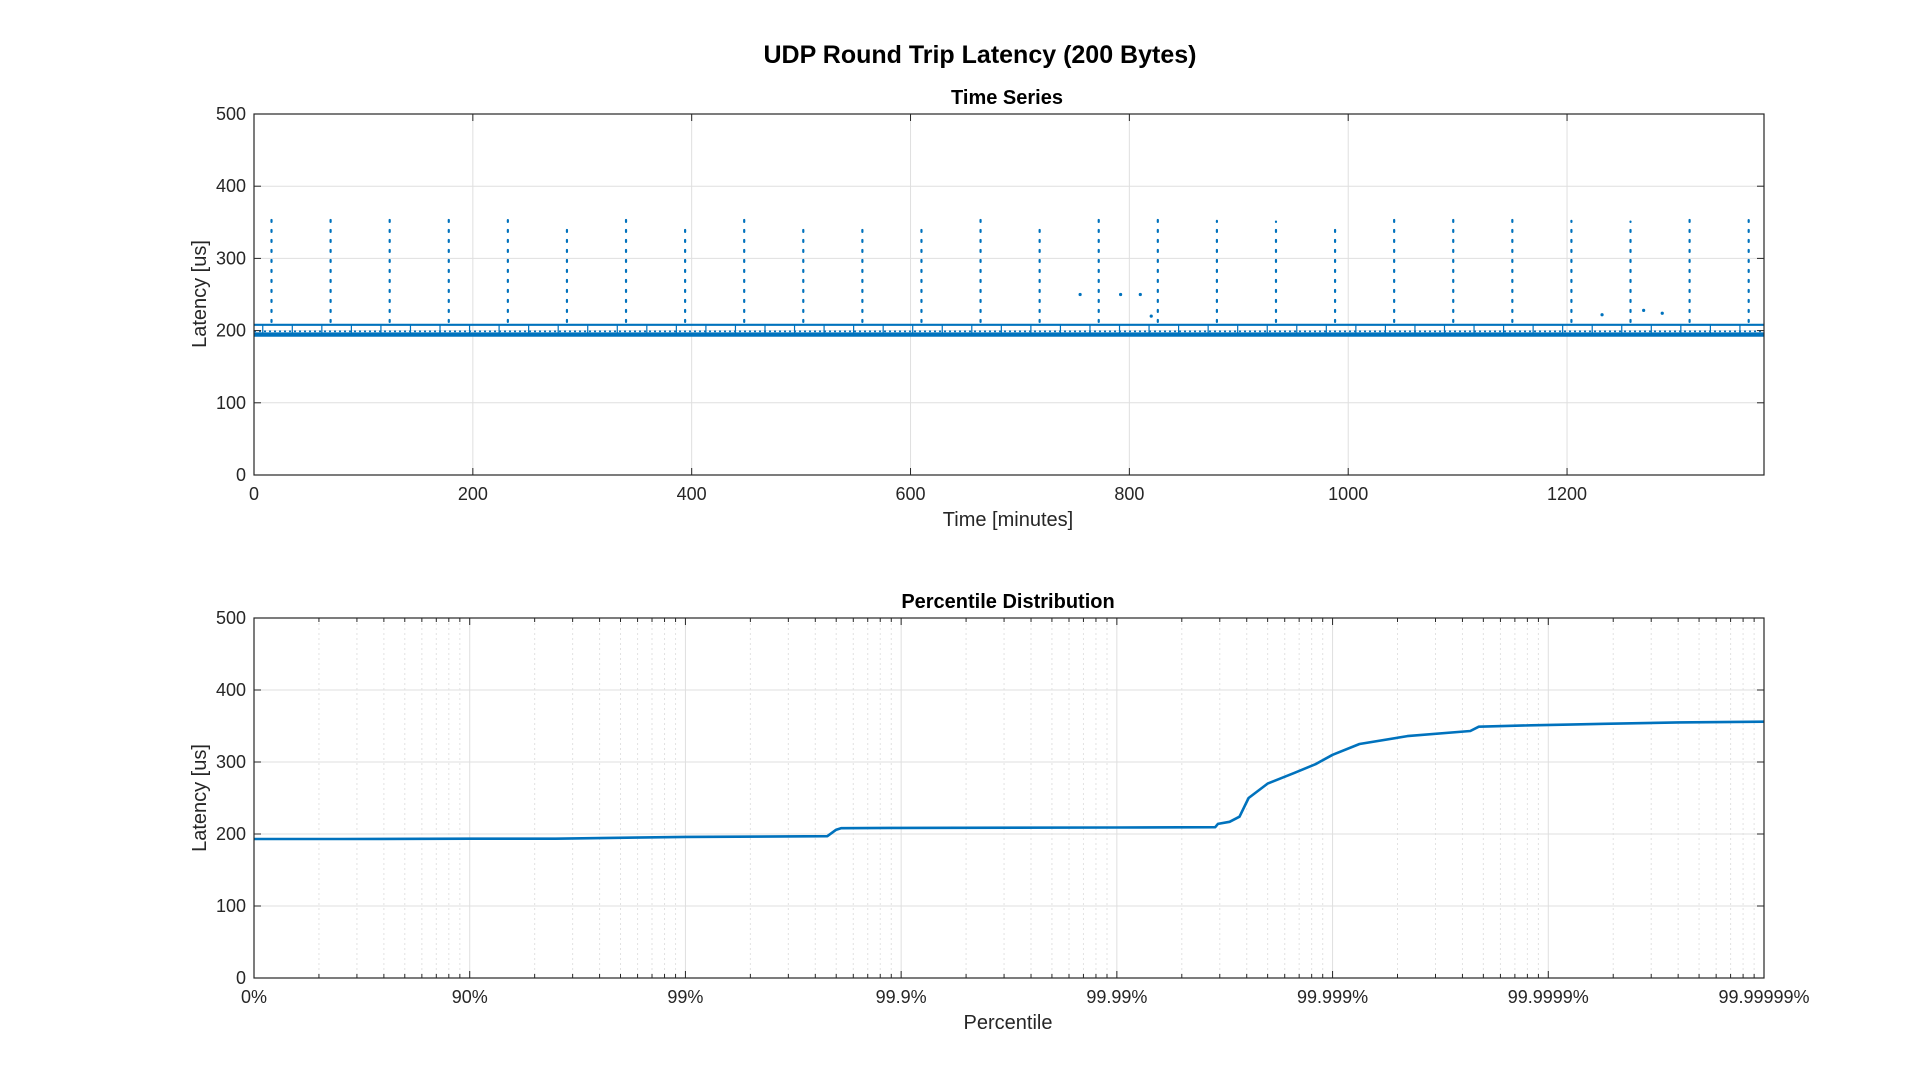  What do you see at coordinates (1008, 1023) in the screenshot?
I see `percentile-xlabel: Percentile` at bounding box center [1008, 1023].